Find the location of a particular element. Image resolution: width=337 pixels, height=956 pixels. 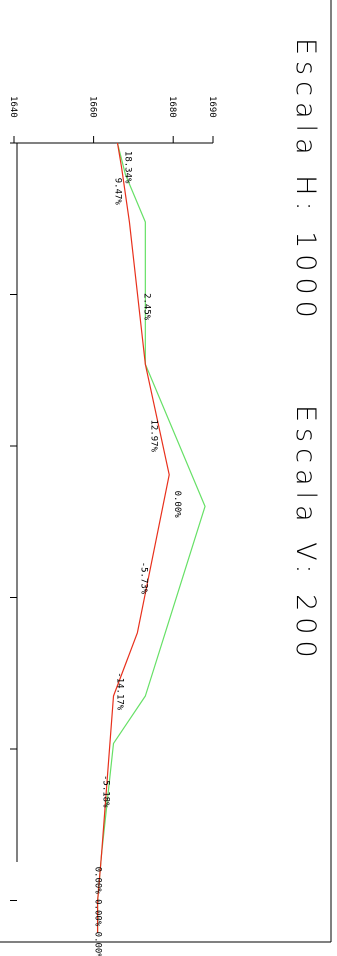

station-ticks is located at coordinates (13, 521).